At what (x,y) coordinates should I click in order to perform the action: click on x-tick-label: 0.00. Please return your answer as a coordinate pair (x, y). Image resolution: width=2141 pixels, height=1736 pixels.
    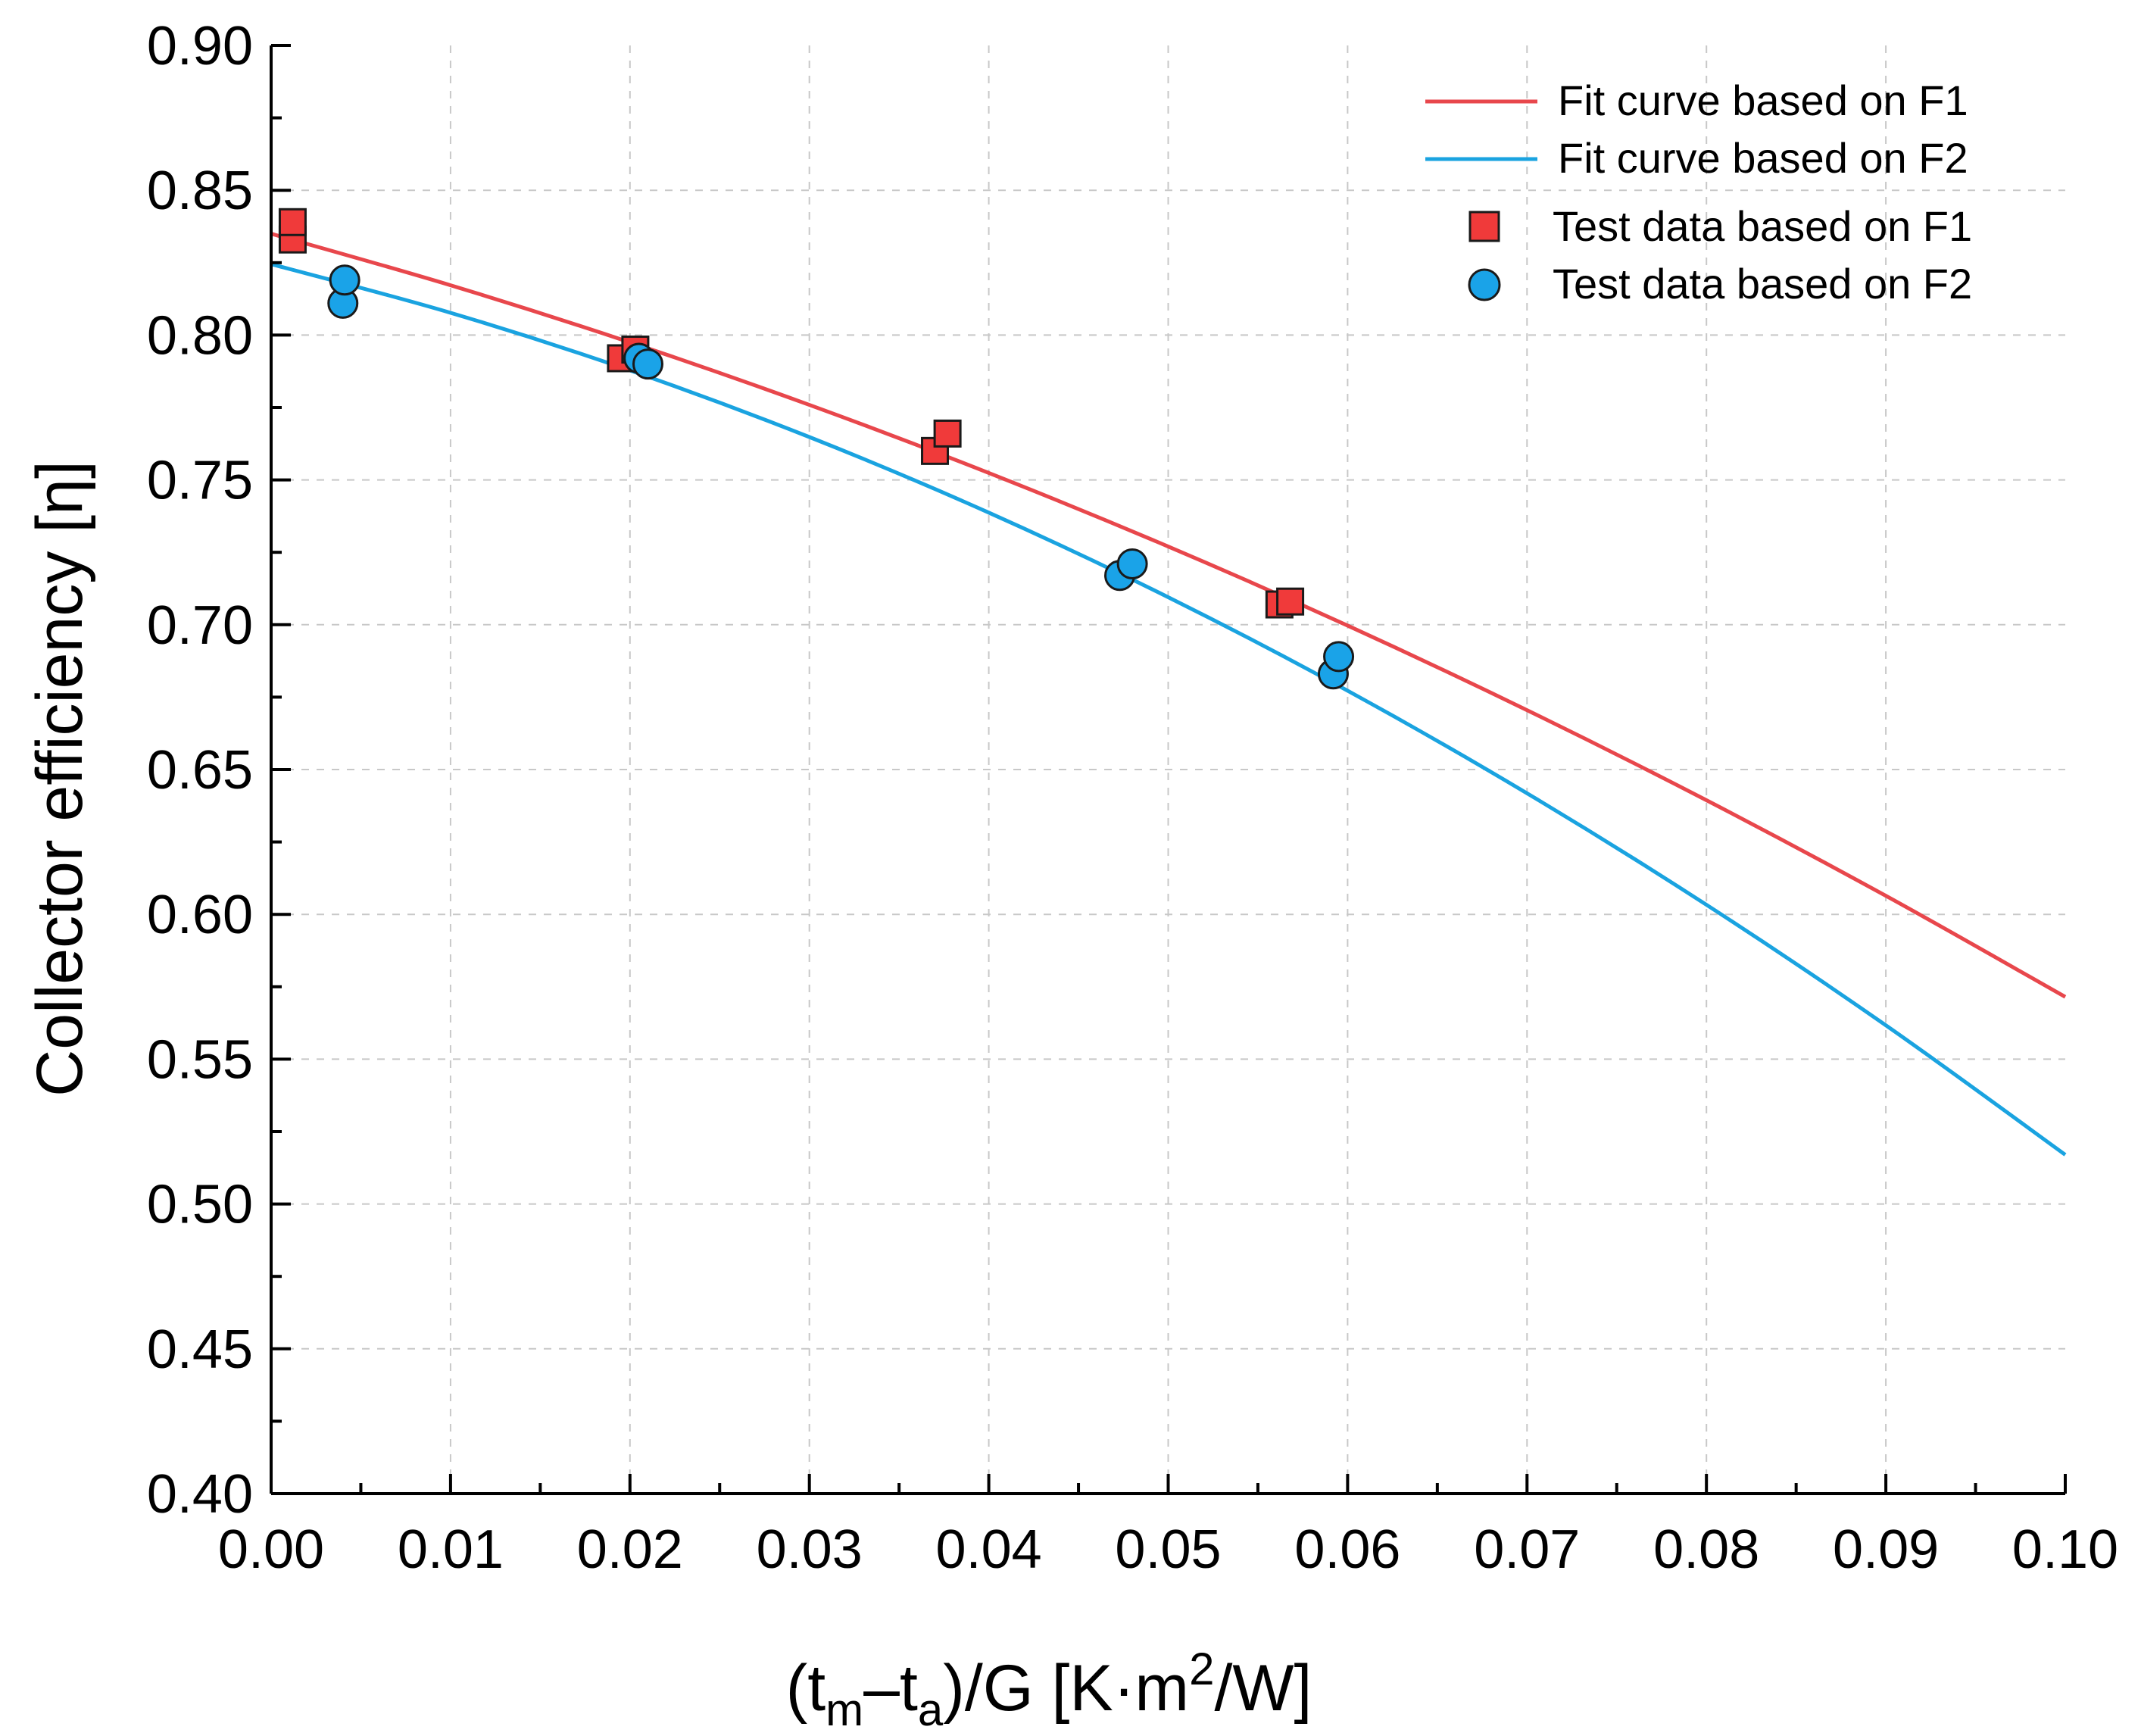
    Looking at the image, I should click on (271, 1549).